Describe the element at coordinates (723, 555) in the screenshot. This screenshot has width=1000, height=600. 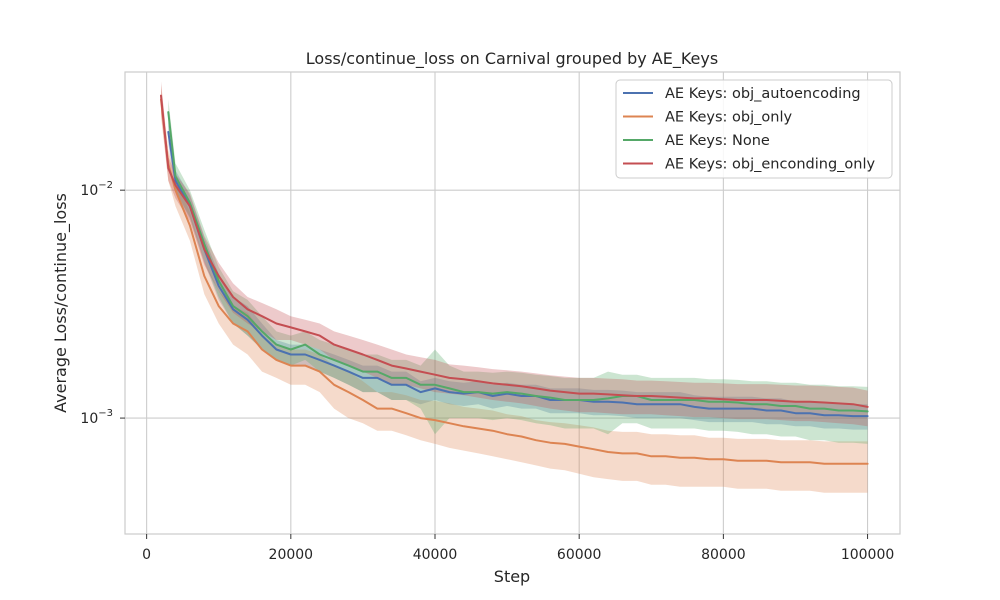
I see `x-tick-label: 80000` at that location.